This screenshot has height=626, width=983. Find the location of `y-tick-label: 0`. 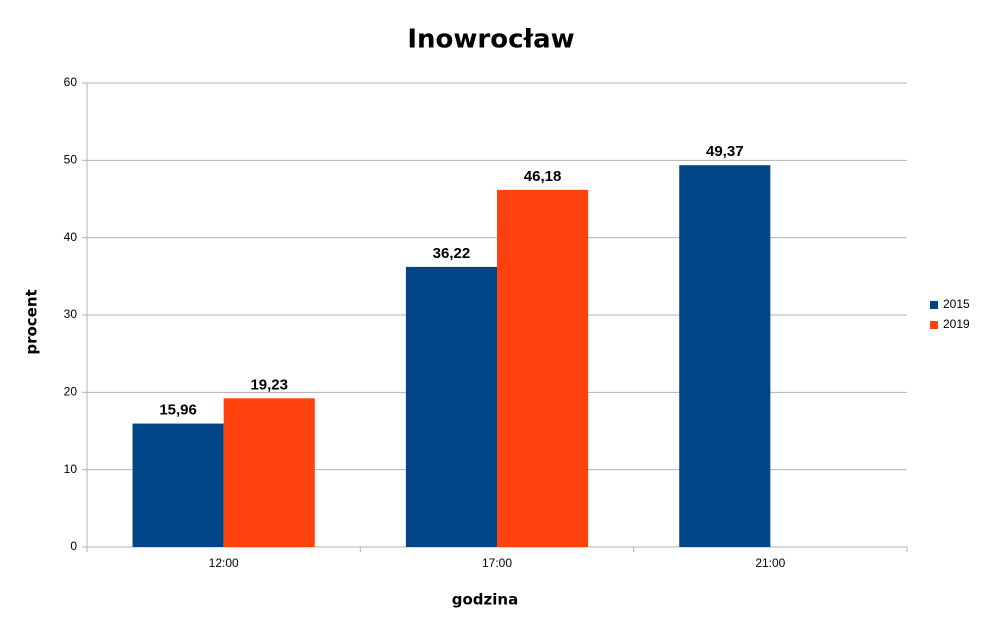

y-tick-label: 0 is located at coordinates (73, 546).